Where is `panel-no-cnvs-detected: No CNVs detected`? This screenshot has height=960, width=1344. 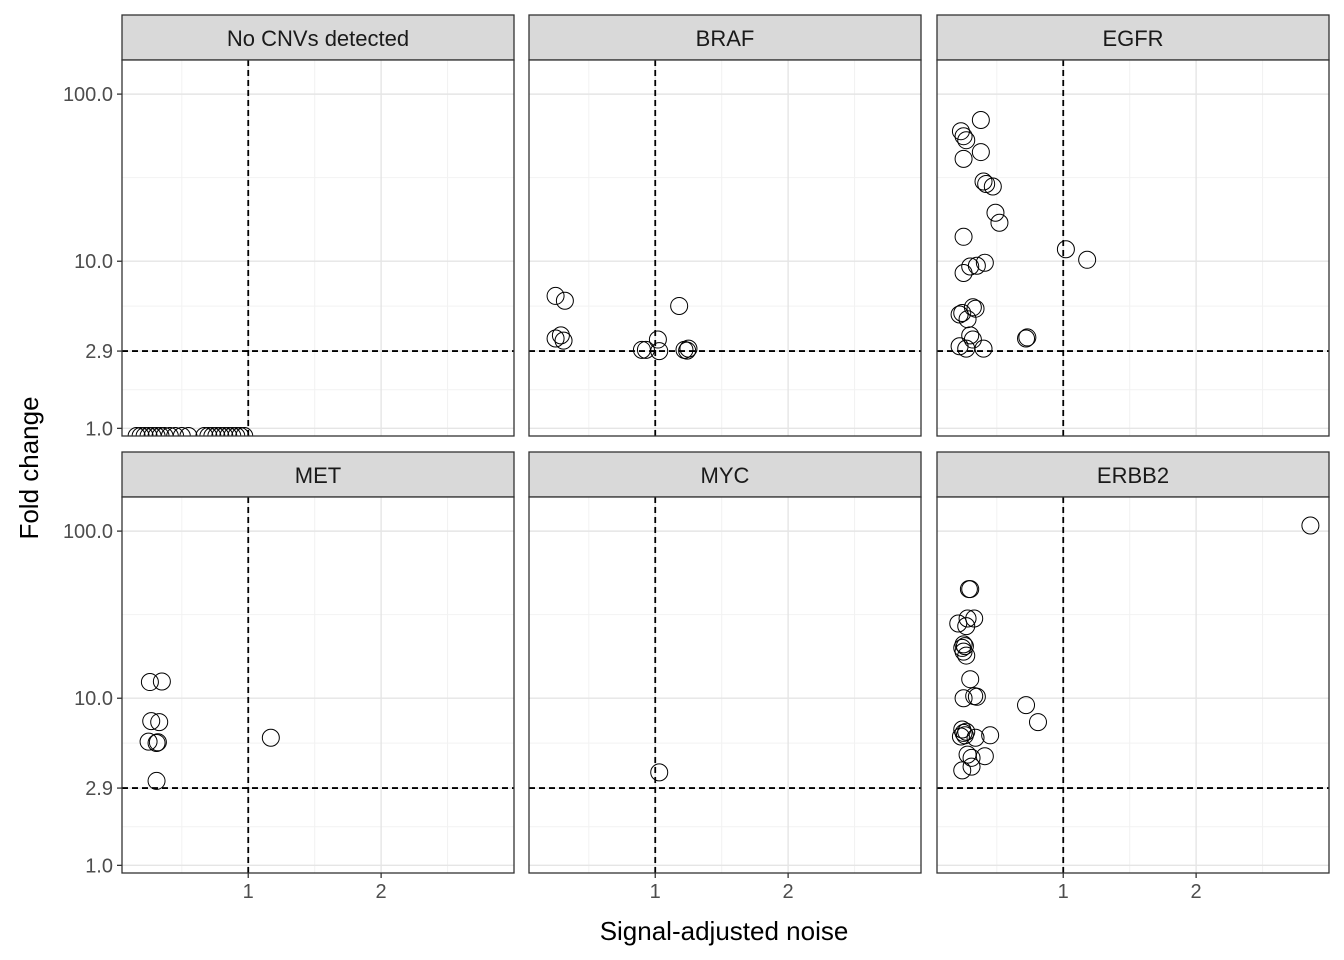 panel-no-cnvs-detected: No CNVs detected is located at coordinates (318, 225).